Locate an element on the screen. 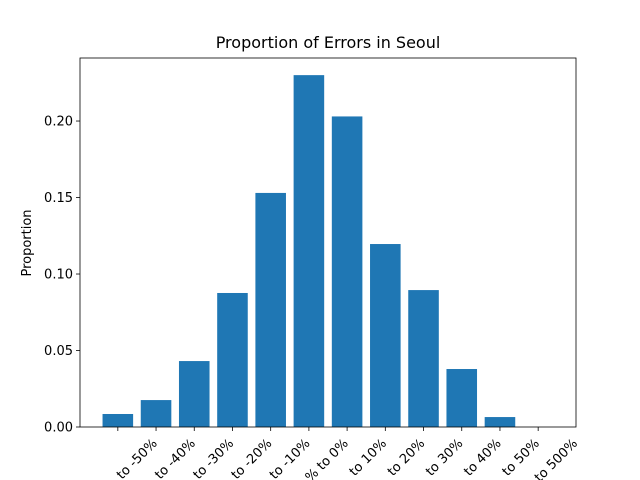 The height and width of the screenshot is (480, 640). y-tick-label: 0.20 is located at coordinates (58, 122).